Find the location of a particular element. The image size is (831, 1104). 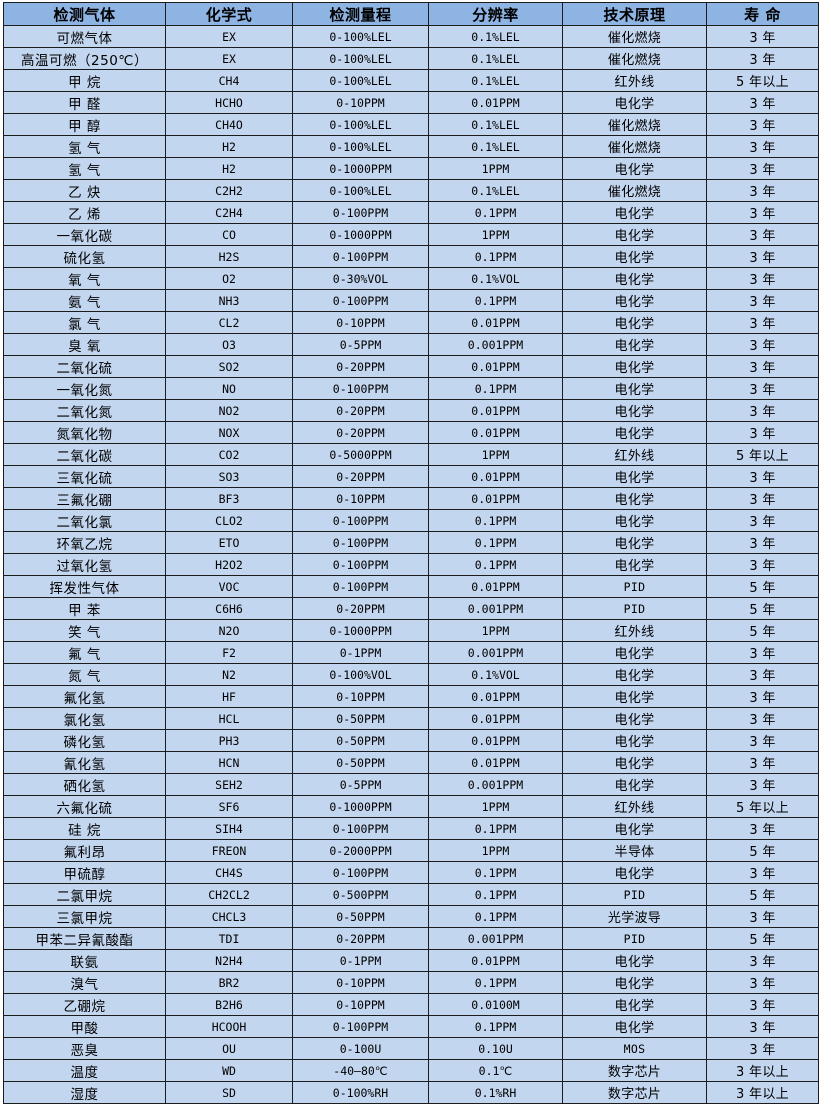

cell-chemical-formula: HCHO is located at coordinates (229, 102).